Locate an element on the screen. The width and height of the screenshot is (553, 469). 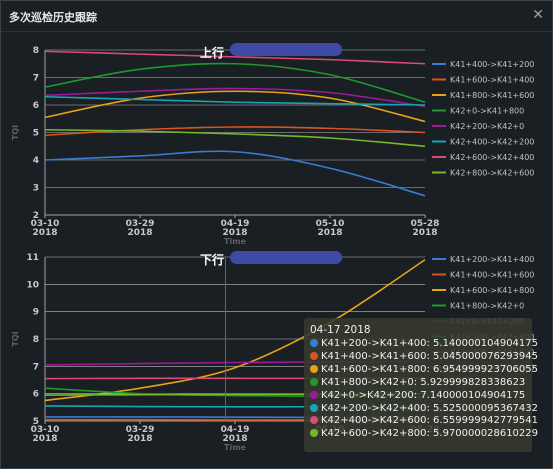
legend-entry: K41+600->K41+800 is located at coordinates (492, 290).